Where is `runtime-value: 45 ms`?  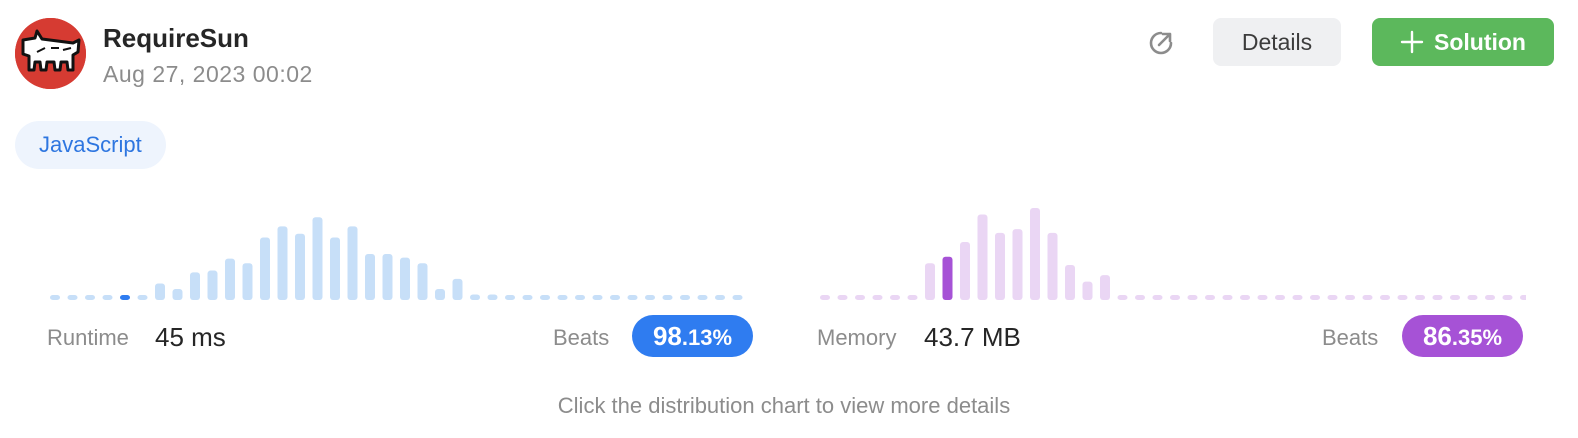 runtime-value: 45 ms is located at coordinates (190, 337).